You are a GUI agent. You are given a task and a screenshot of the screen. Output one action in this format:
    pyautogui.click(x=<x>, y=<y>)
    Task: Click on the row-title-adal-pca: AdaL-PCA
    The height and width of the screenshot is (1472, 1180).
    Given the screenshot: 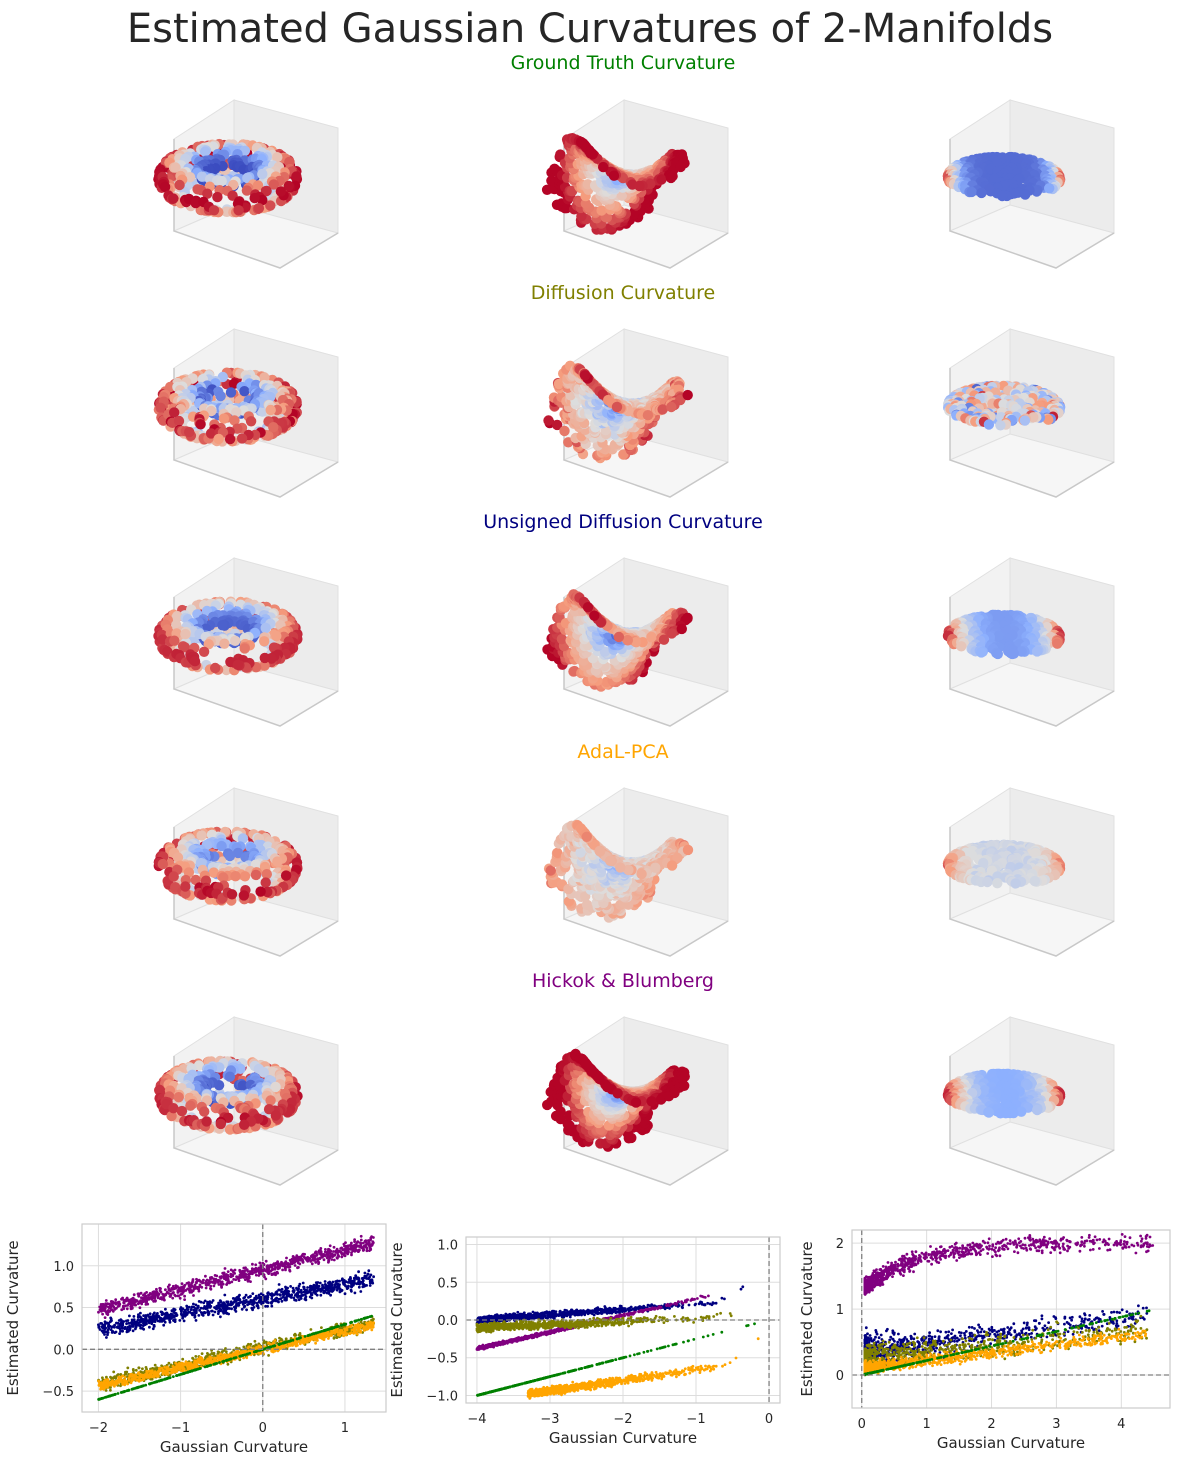 What is the action you would take?
    pyautogui.click(x=623, y=752)
    